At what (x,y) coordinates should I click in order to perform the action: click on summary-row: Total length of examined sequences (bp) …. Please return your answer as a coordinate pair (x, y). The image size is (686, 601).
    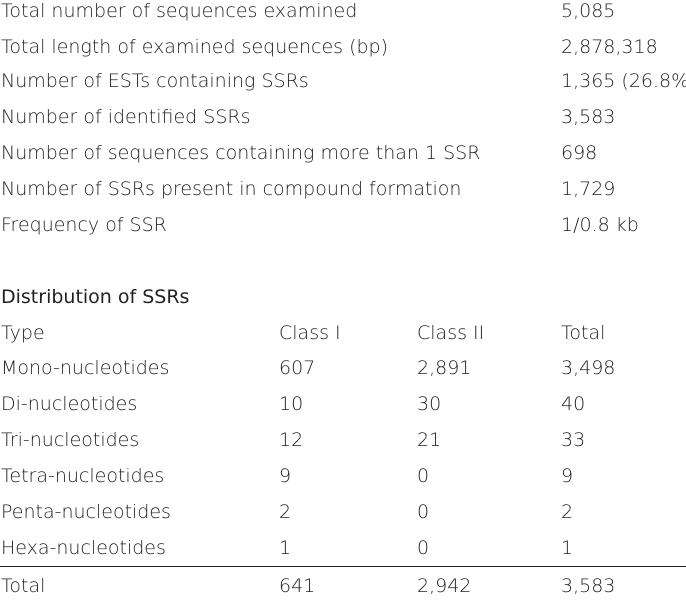
    Looking at the image, I should click on (343, 47).